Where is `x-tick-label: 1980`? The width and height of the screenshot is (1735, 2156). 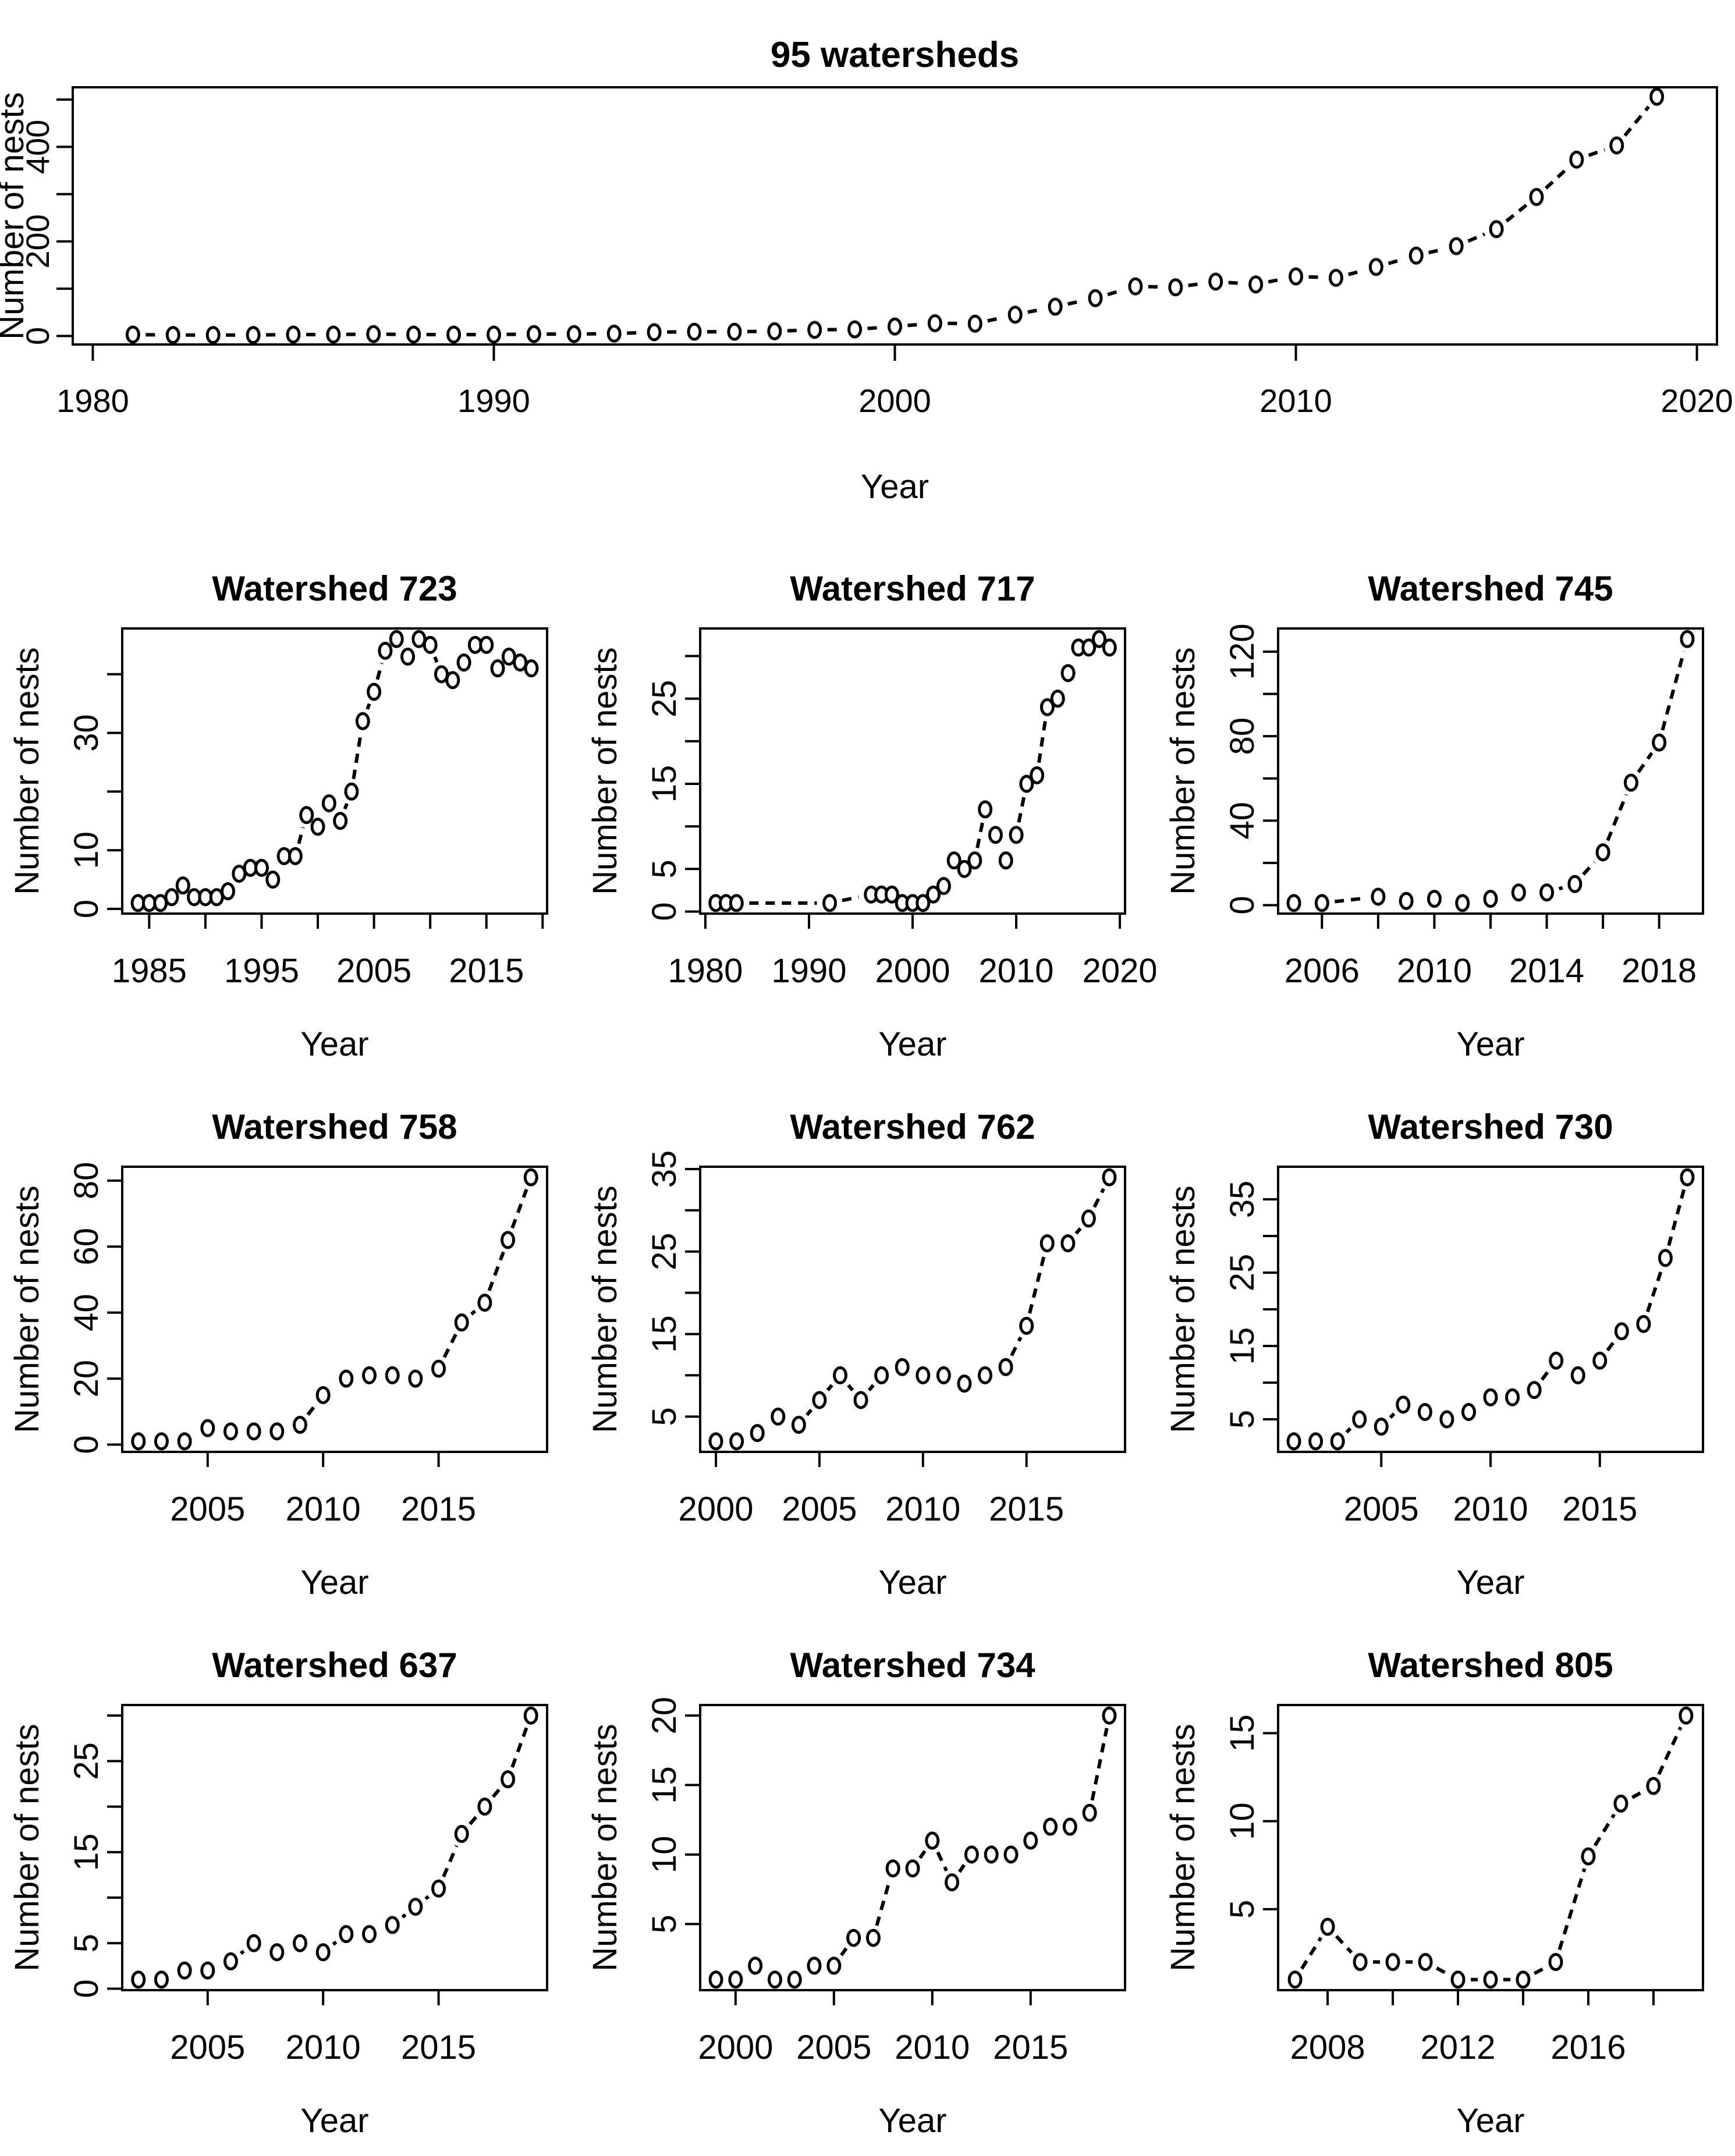 x-tick-label: 1980 is located at coordinates (705, 971).